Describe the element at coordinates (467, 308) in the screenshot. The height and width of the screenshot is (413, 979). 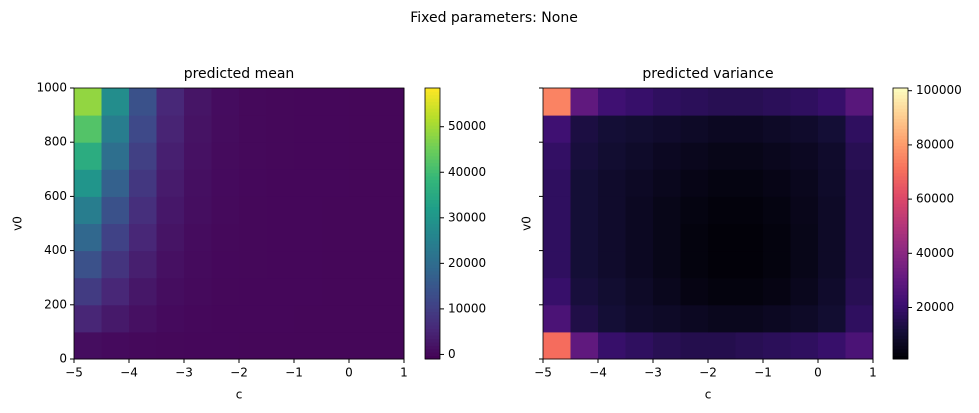
I see `colorbar-tick-label: 10000` at that location.